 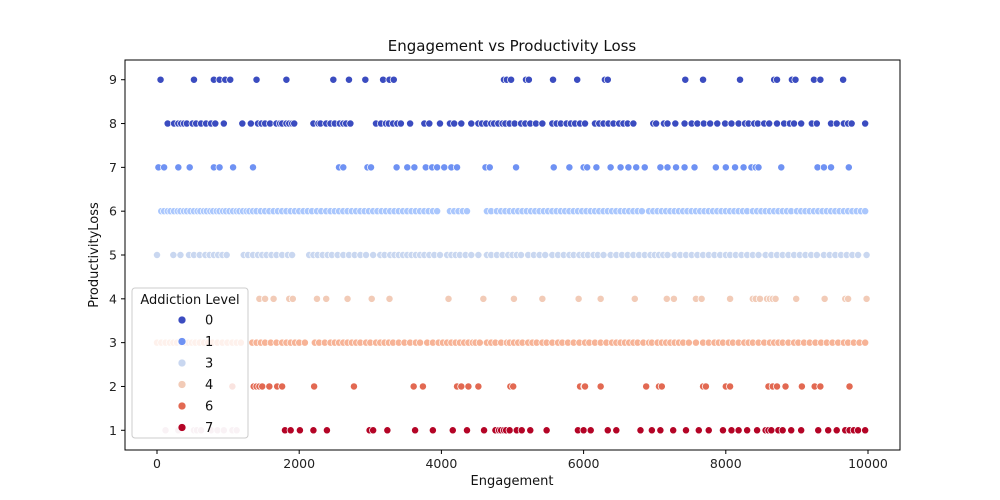 I want to click on x-tick-label: 6000, so click(x=584, y=463).